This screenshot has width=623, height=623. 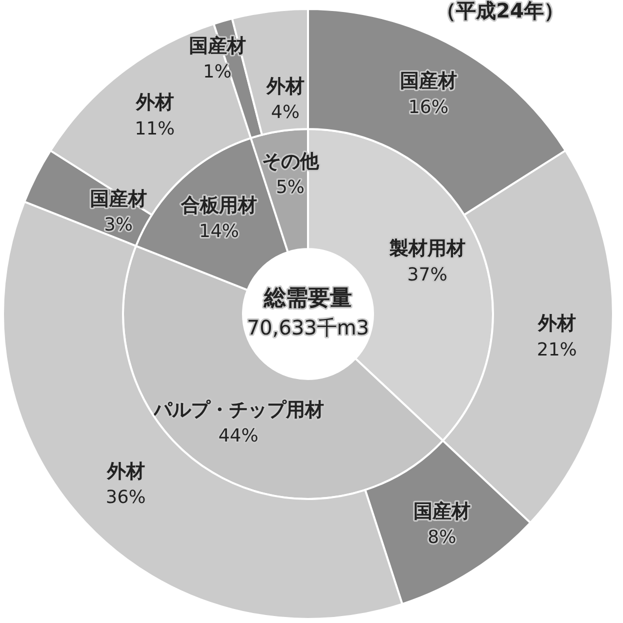 I want to click on data-label: 3%, so click(x=118, y=225).